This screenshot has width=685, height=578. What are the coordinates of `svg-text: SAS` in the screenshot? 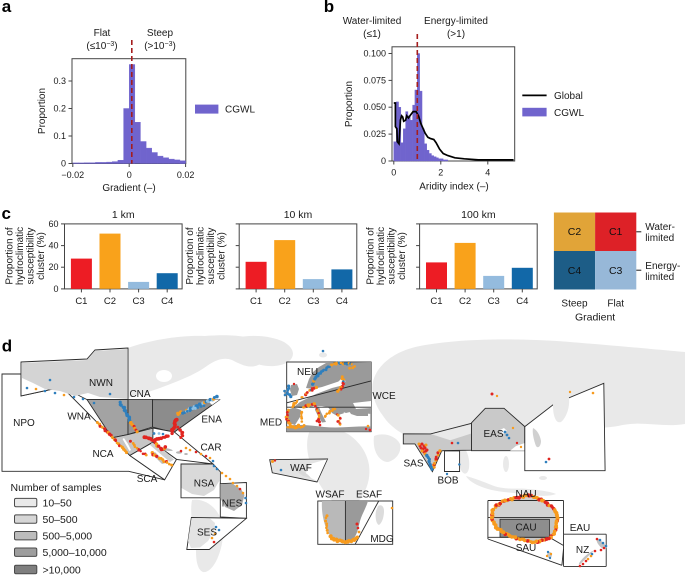 It's located at (413, 464).